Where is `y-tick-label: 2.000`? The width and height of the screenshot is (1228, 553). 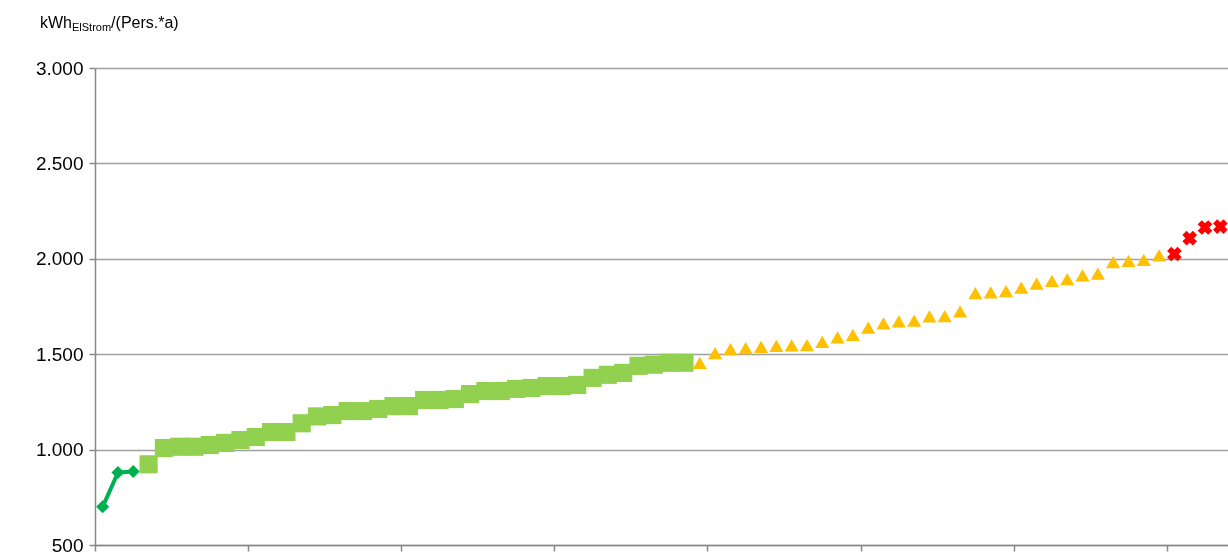
y-tick-label: 2.000 is located at coordinates (59, 259).